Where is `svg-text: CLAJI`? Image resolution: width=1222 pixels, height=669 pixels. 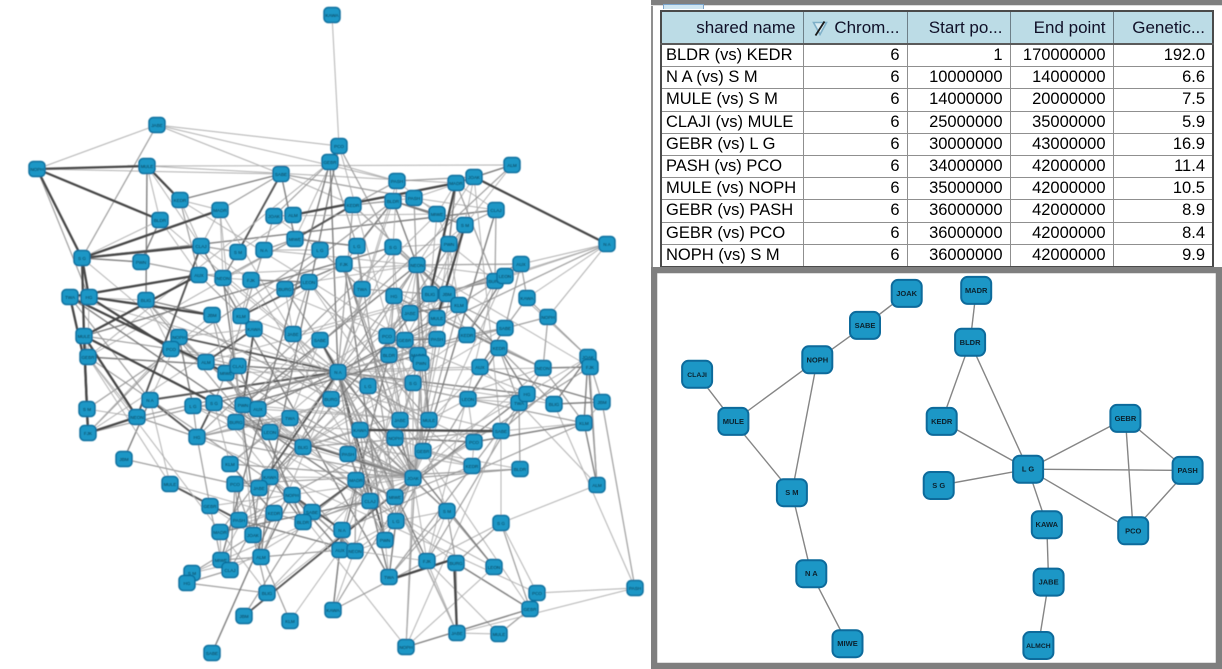 svg-text: CLAJI is located at coordinates (697, 375).